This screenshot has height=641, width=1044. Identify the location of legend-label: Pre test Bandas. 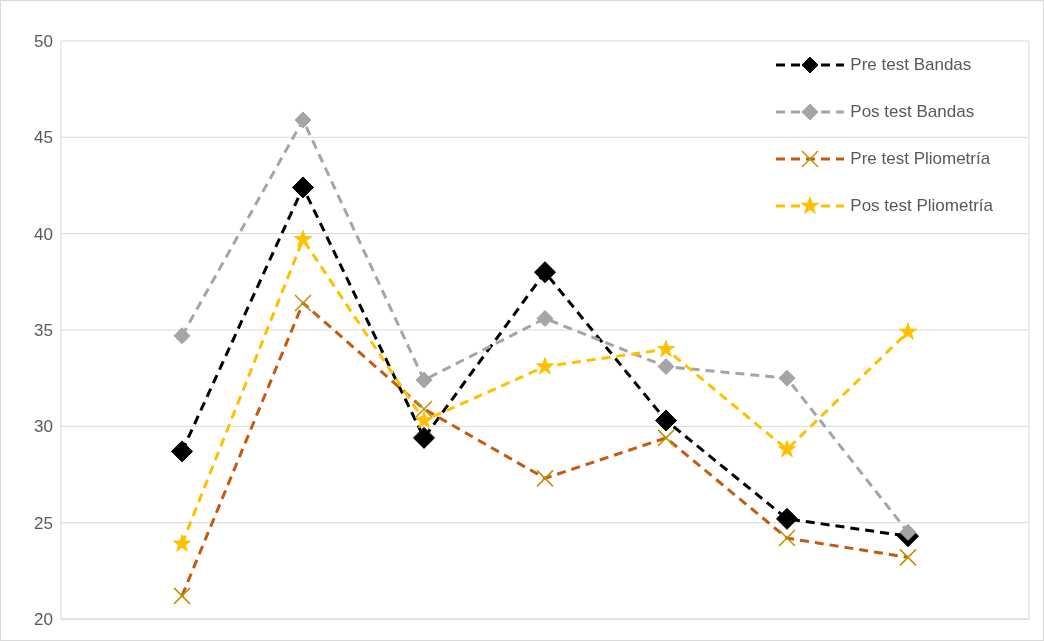
(911, 64).